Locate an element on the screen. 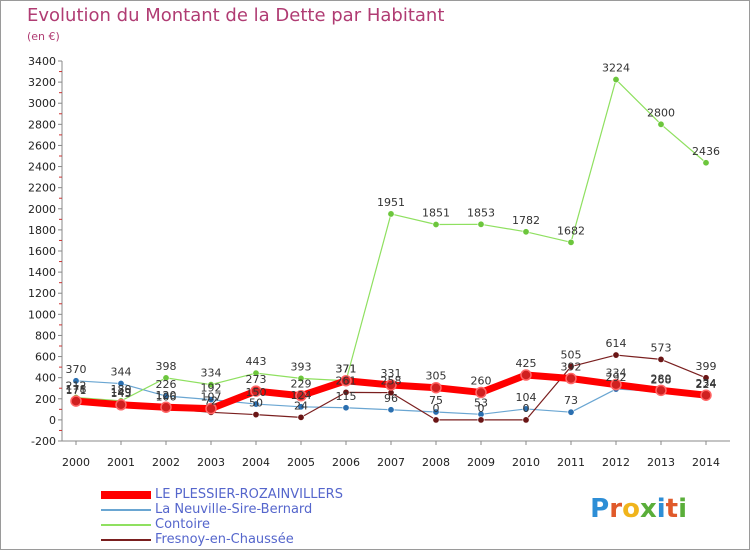 This screenshot has width=750, height=550. legend-label: La Neuville-Sire-Bernard is located at coordinates (234, 509).